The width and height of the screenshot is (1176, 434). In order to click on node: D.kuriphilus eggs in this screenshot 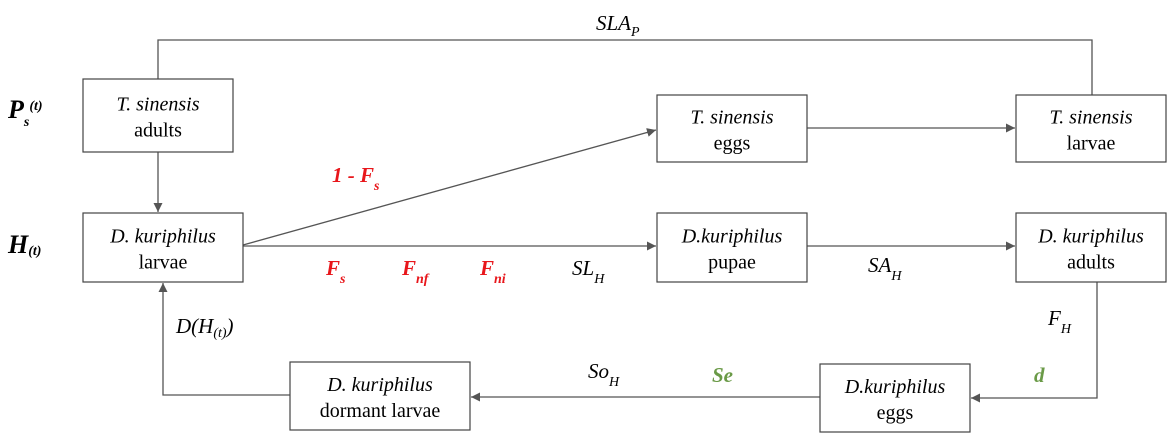, I will do `click(895, 398)`.